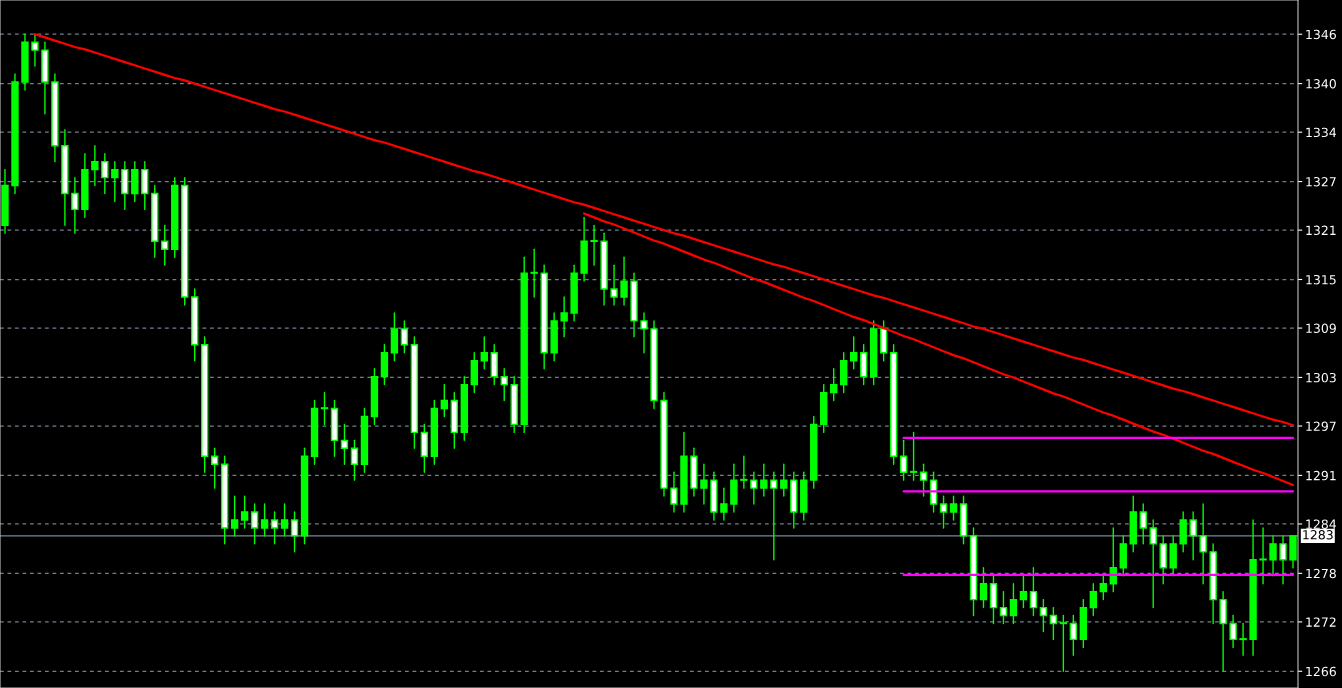 This screenshot has width=1342, height=688. Describe the element at coordinates (1321, 182) in the screenshot. I see `y-tick-label: 1327` at that location.